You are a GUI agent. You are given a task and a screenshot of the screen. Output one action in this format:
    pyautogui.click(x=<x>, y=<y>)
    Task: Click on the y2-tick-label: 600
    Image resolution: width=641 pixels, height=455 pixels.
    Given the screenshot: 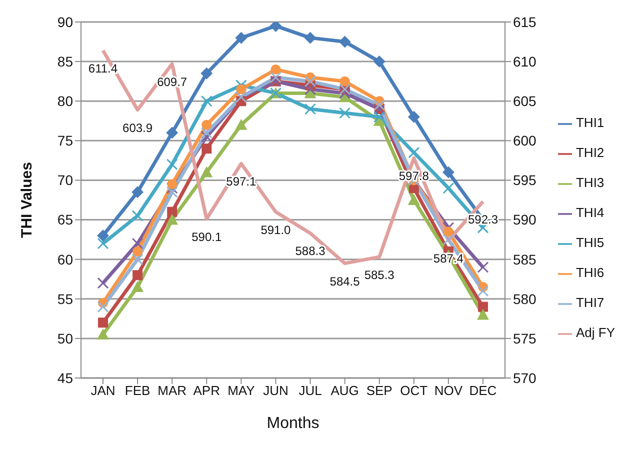 What is the action you would take?
    pyautogui.click(x=524, y=140)
    